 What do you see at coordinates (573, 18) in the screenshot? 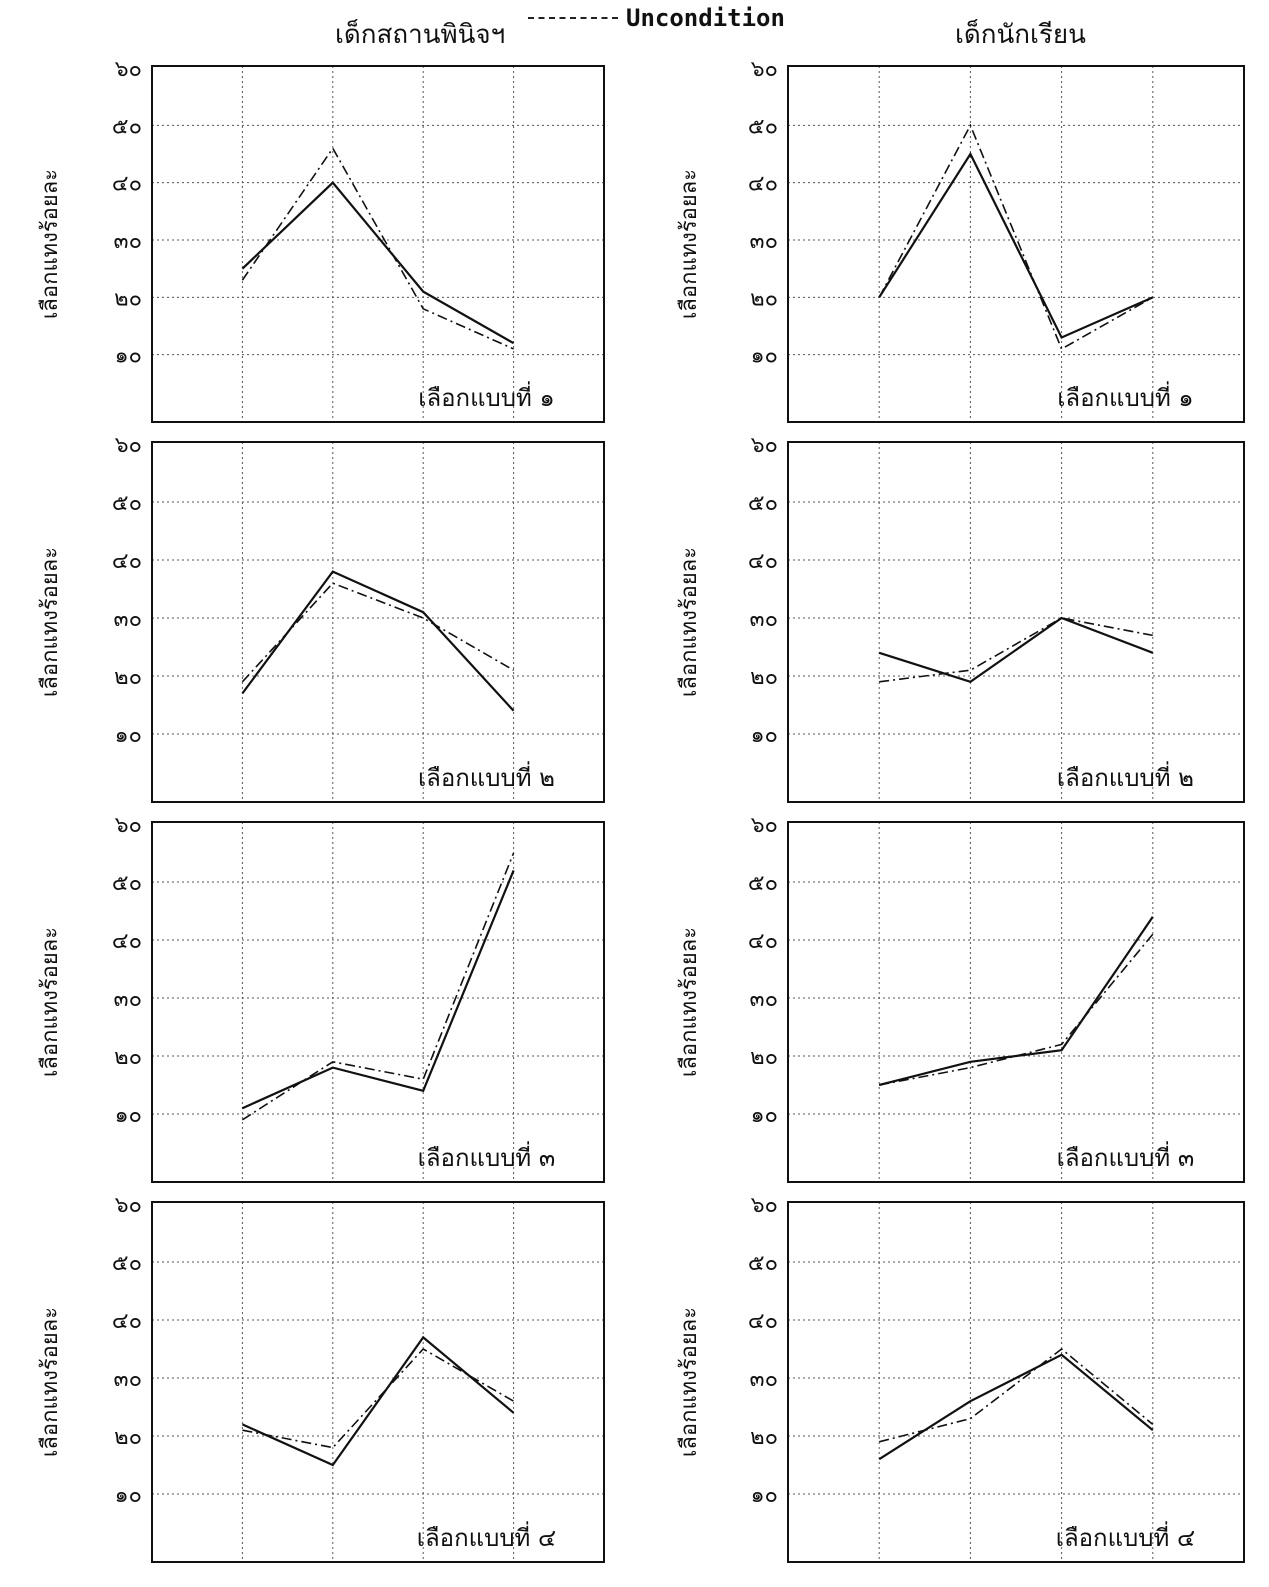
I see `legend-line-swatch` at bounding box center [573, 18].